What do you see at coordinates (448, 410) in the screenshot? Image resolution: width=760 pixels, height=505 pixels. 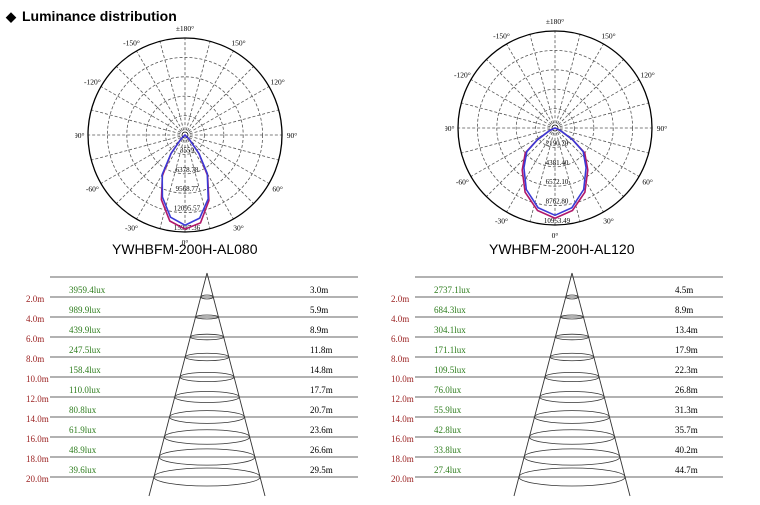 I see `lux-value: 55.9lux` at bounding box center [448, 410].